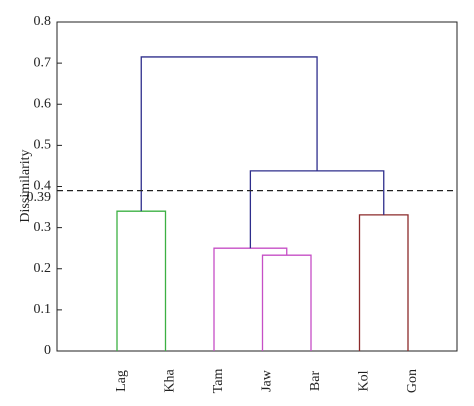 The height and width of the screenshot is (406, 474). Describe the element at coordinates (43, 186) in the screenshot. I see `y-tick-label: 0.4` at that location.